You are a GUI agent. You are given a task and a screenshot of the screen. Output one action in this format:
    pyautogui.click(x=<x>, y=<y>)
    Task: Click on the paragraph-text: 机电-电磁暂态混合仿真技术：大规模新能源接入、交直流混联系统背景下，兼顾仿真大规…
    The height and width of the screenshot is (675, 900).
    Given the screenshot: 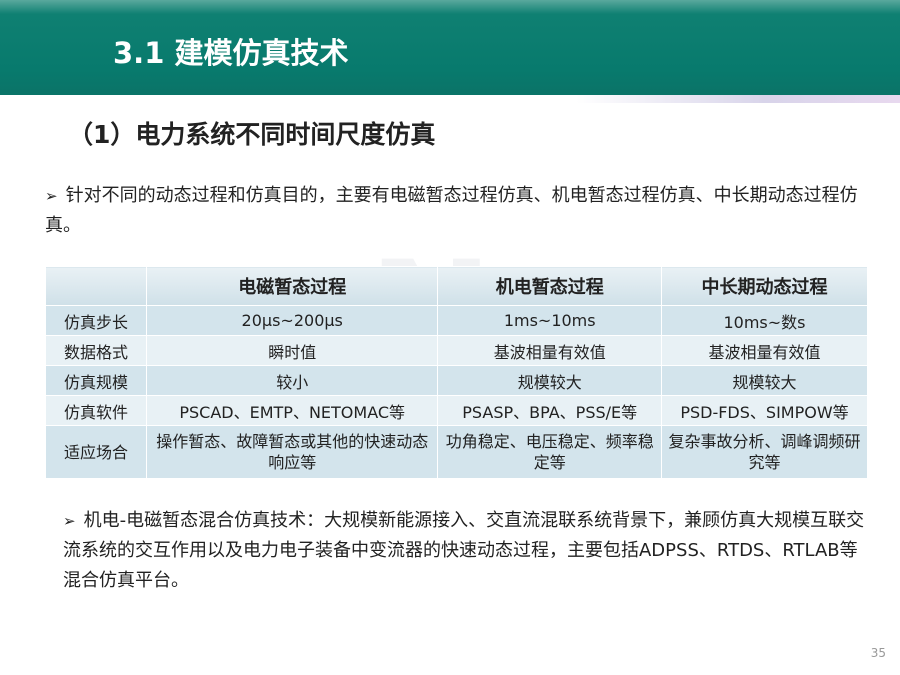 What is the action you would take?
    pyautogui.click(x=464, y=550)
    